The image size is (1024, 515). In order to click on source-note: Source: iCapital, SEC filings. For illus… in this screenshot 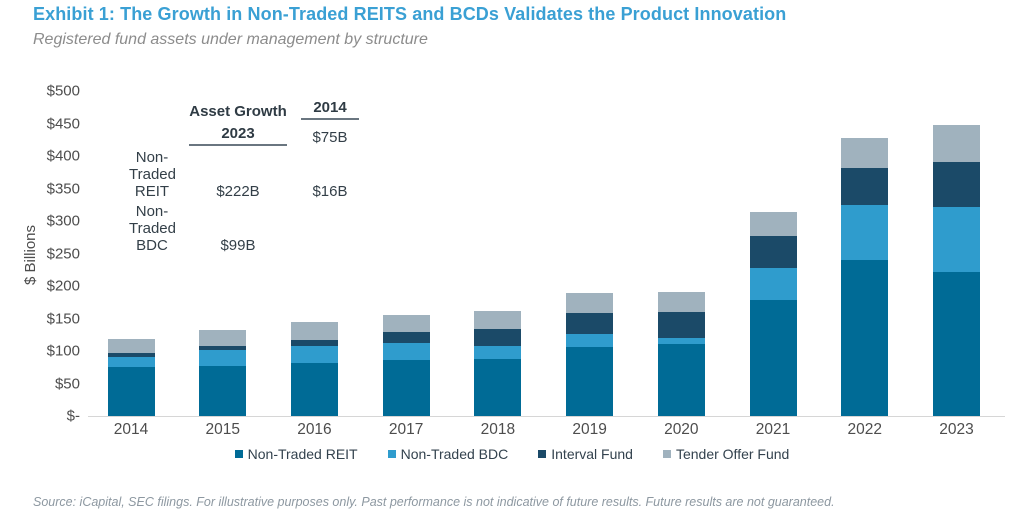, I will do `click(434, 502)`.